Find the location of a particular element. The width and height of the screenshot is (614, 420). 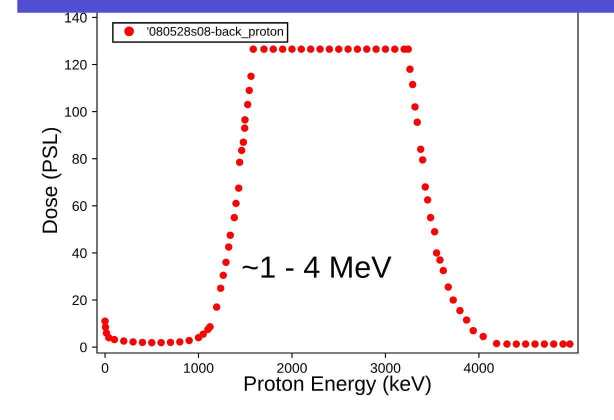

y-axis-title: Dose (PSL) is located at coordinates (52, 180).